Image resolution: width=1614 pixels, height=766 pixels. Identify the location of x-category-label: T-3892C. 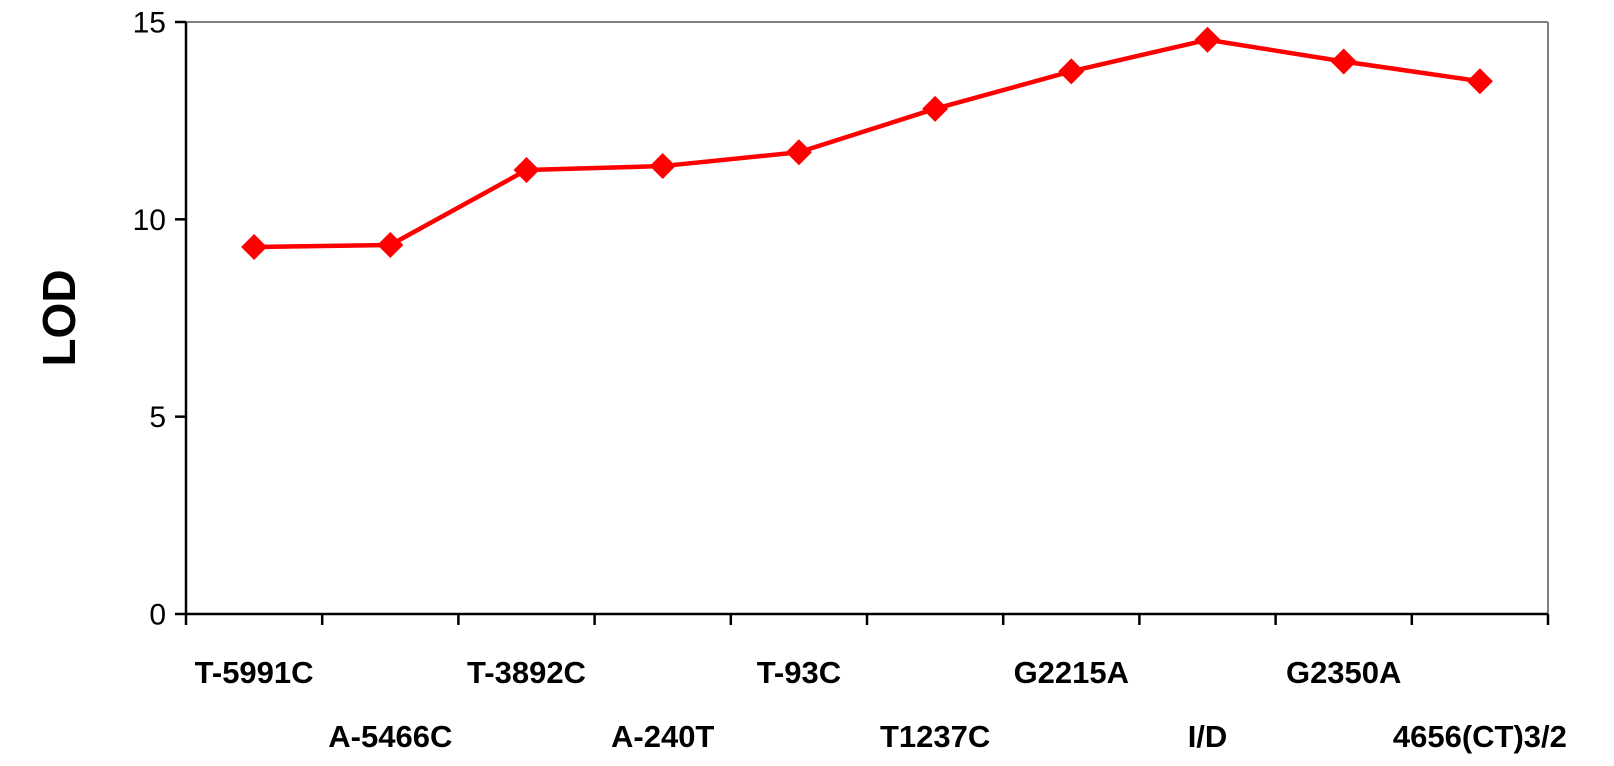
(526, 672).